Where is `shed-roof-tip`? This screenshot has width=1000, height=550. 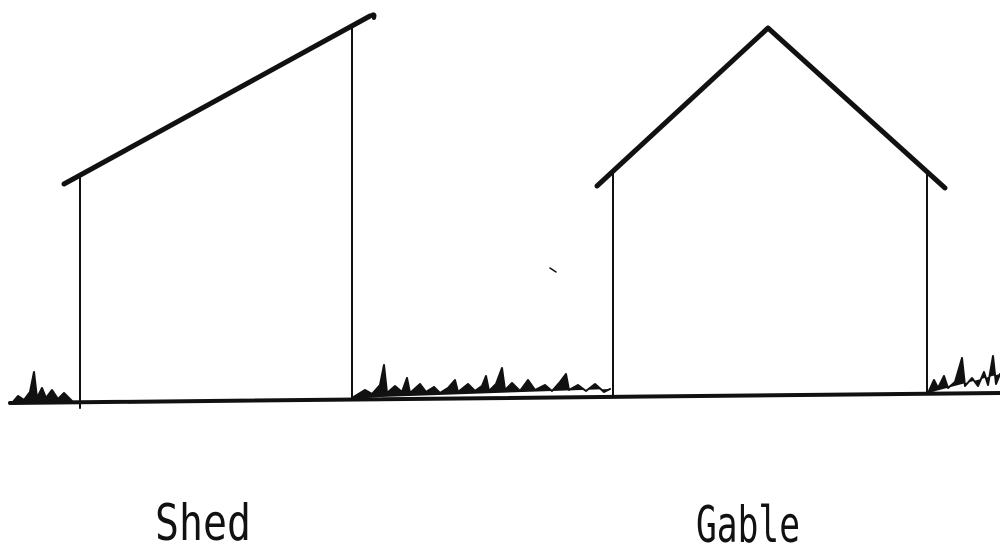 shed-roof-tip is located at coordinates (372, 16).